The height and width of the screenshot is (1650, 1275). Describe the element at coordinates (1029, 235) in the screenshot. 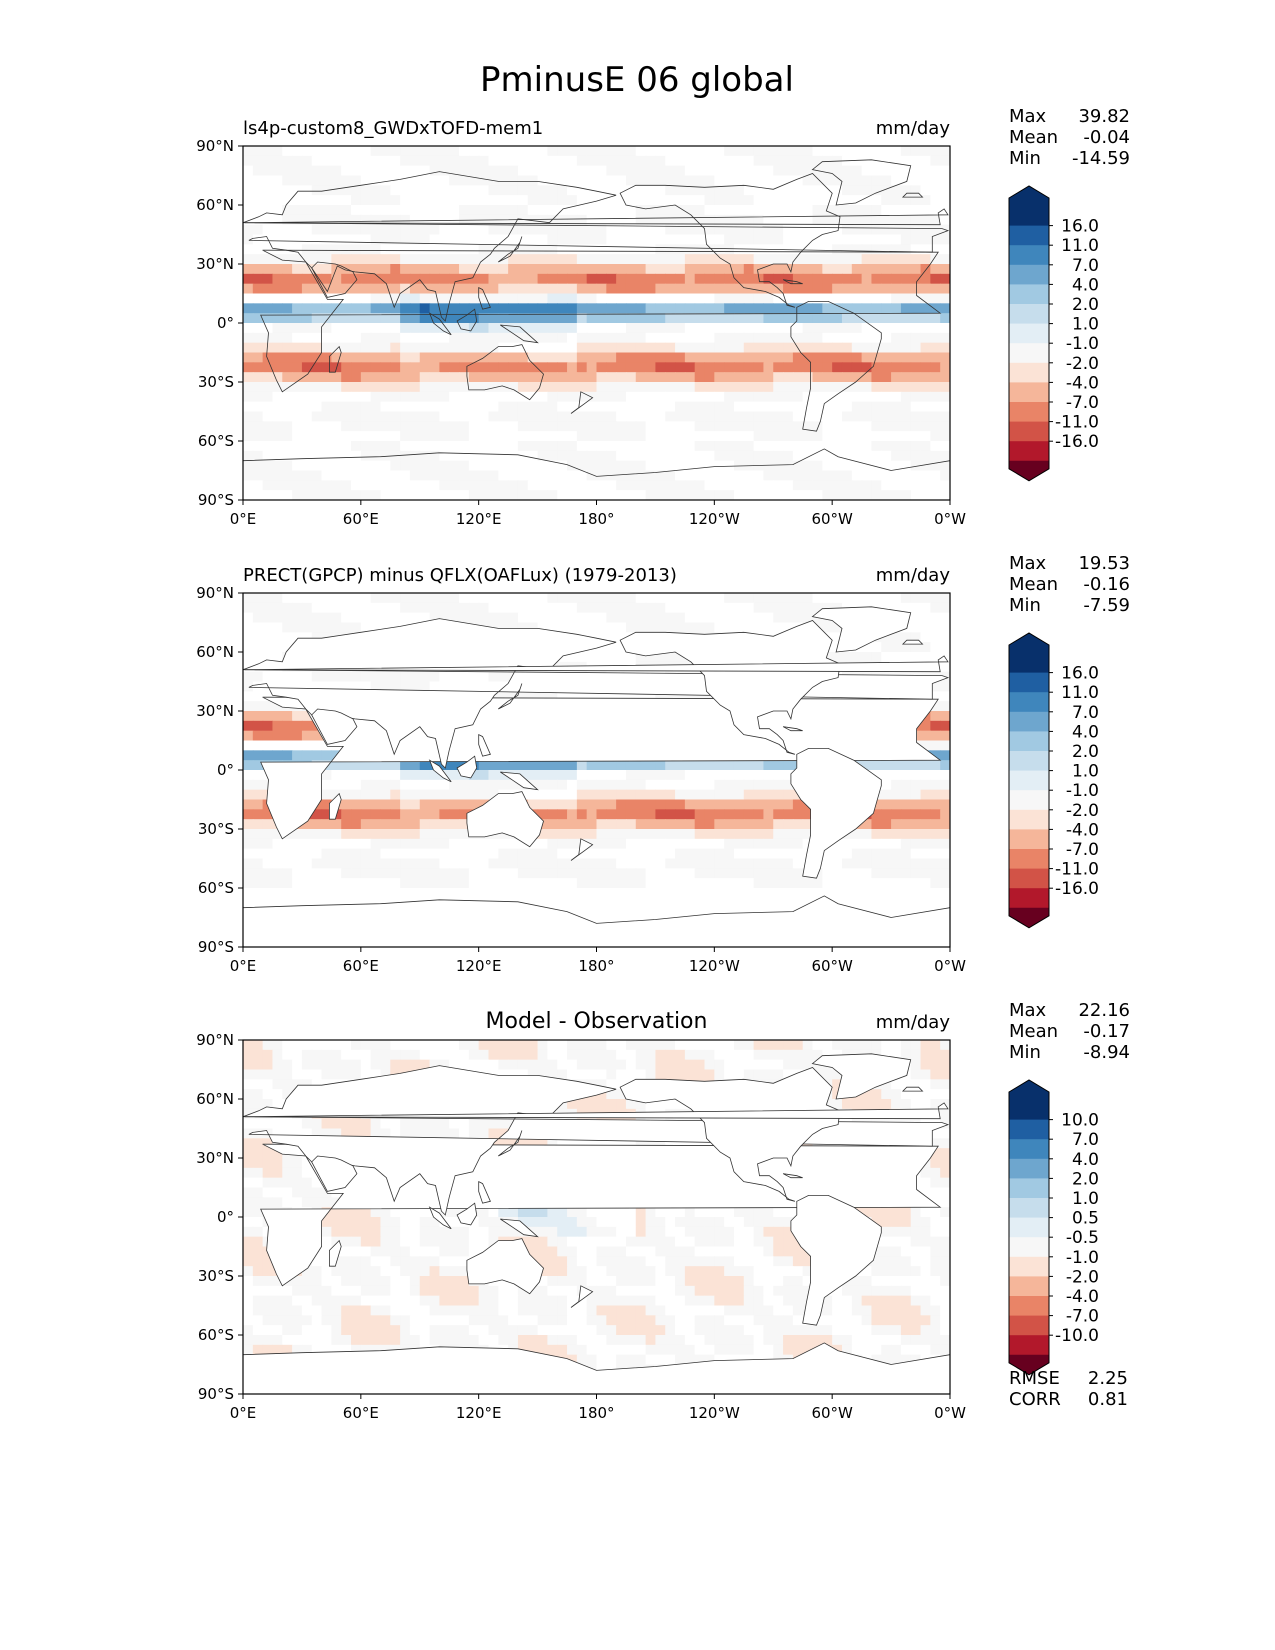

I see `colorbar-segment` at that location.